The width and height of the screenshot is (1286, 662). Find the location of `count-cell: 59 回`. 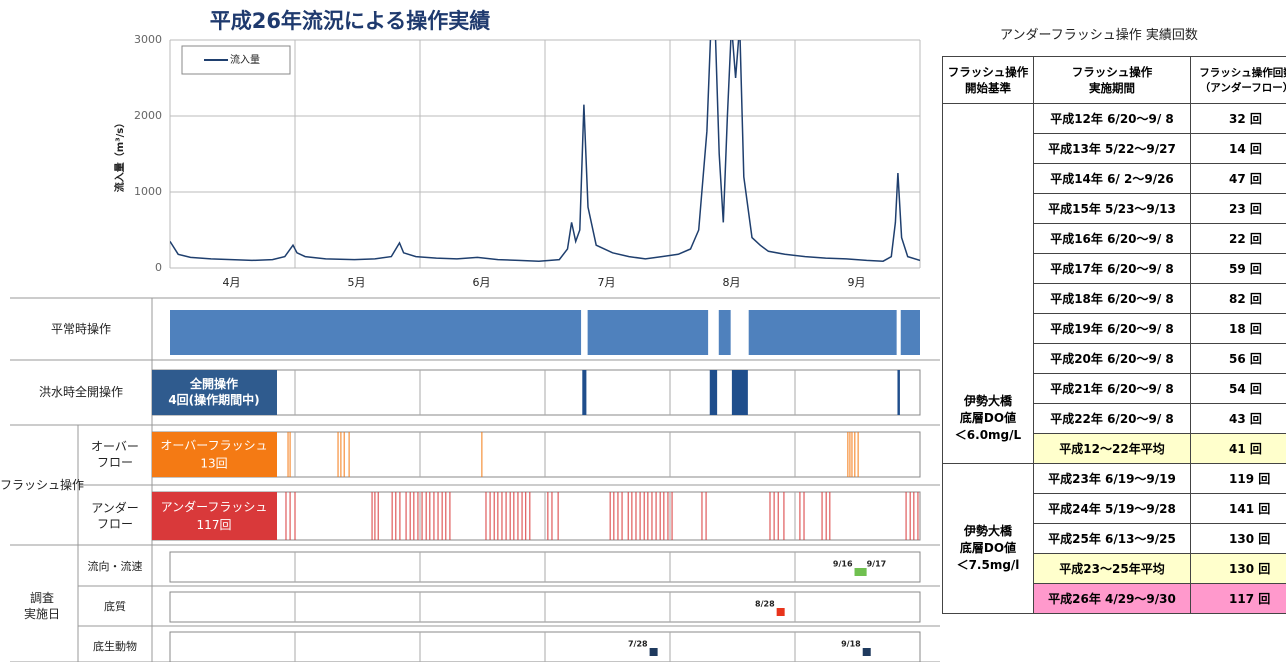

count-cell: 59 回 is located at coordinates (1238, 268).